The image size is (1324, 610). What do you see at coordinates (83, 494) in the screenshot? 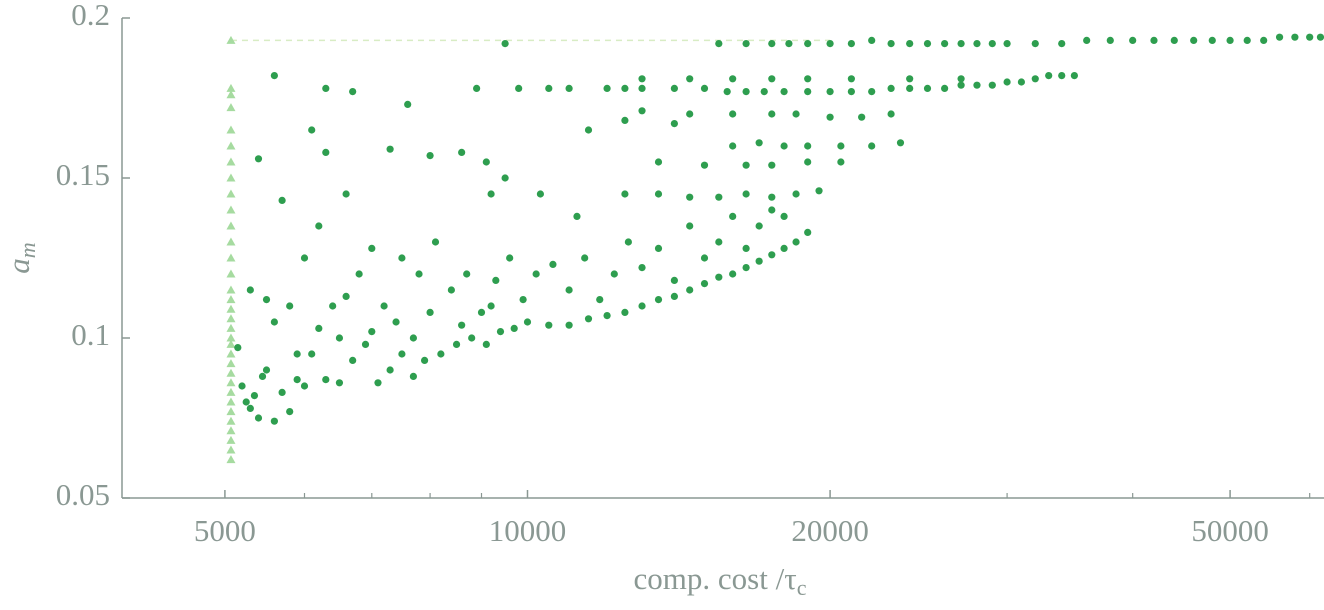
I see `y-tick-label: 0.05` at bounding box center [83, 494].